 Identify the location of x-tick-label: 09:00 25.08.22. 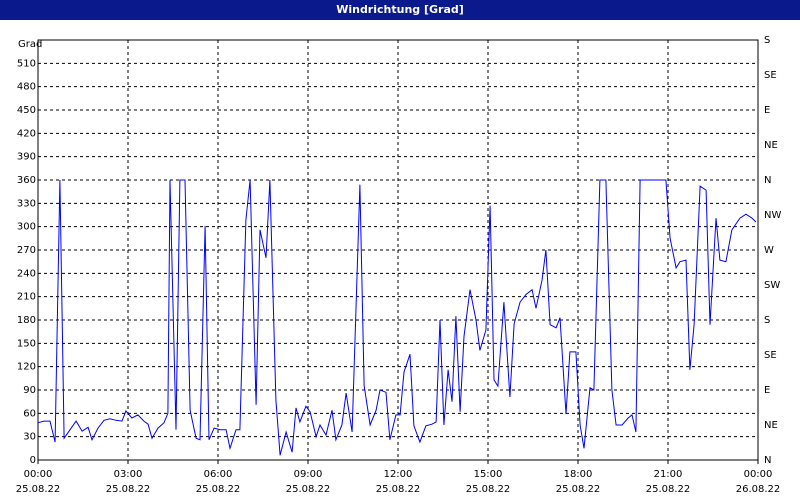
(308, 482).